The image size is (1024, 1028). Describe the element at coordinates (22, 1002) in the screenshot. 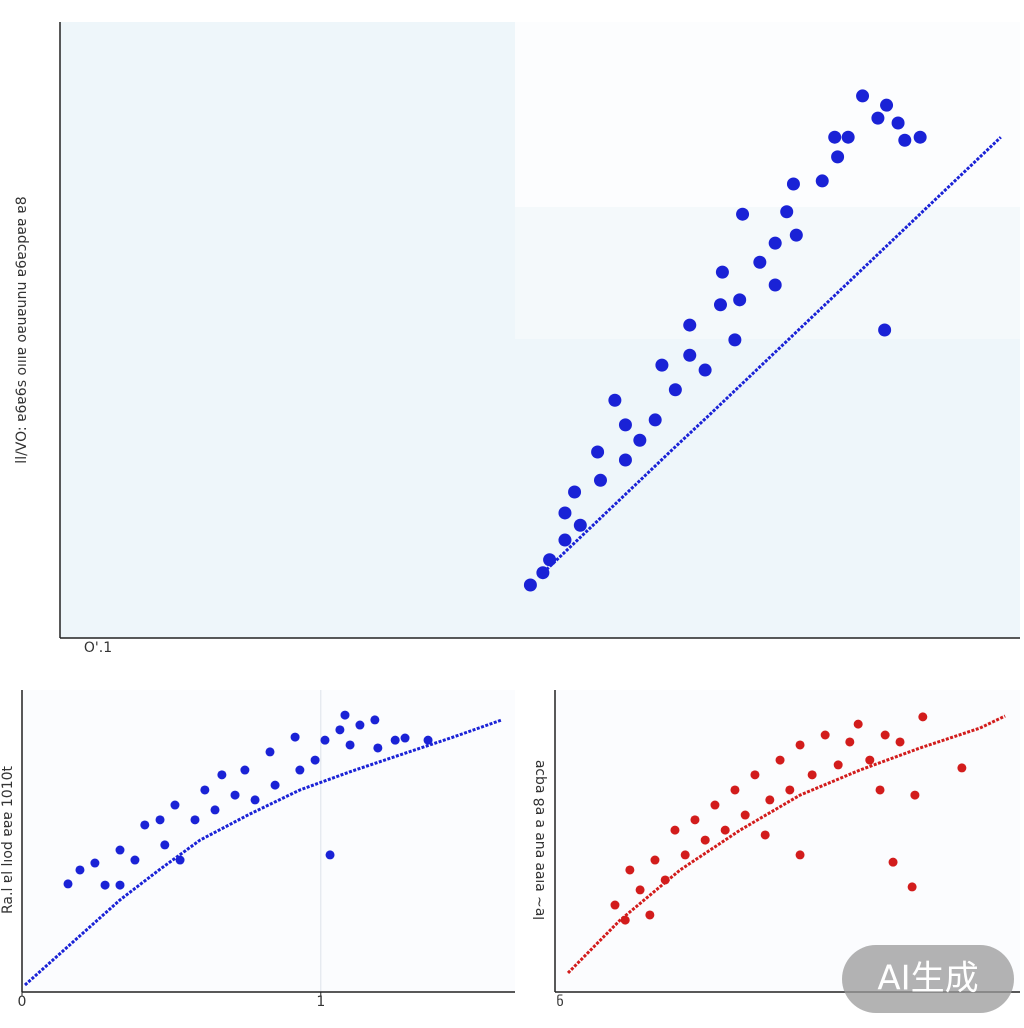

I see `x-tick-label: 0` at that location.